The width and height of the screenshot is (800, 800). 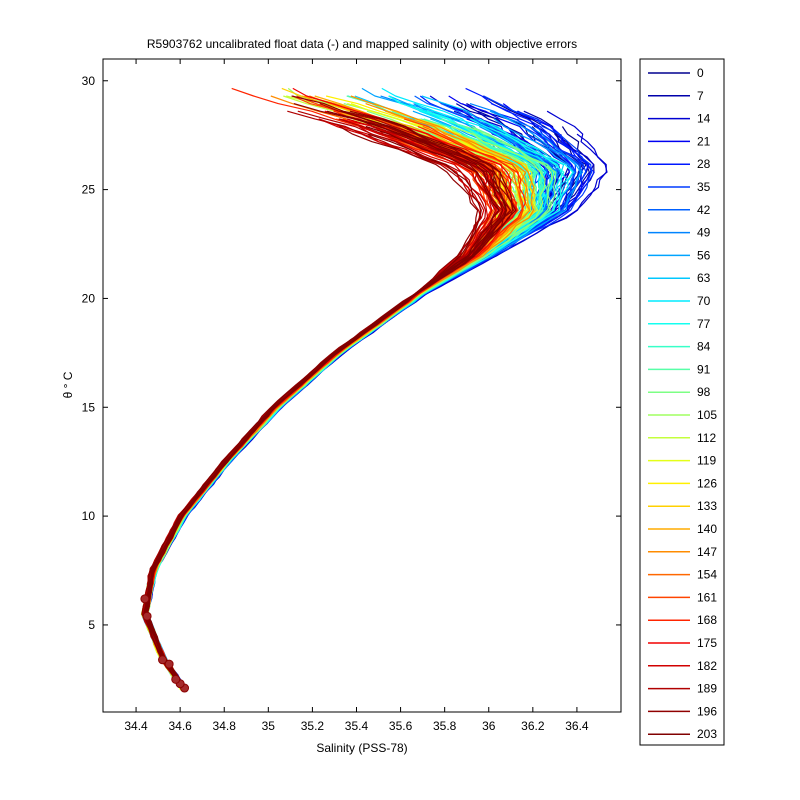 What do you see at coordinates (68, 384) in the screenshot?
I see `y-axis-label: θ ° C` at bounding box center [68, 384].